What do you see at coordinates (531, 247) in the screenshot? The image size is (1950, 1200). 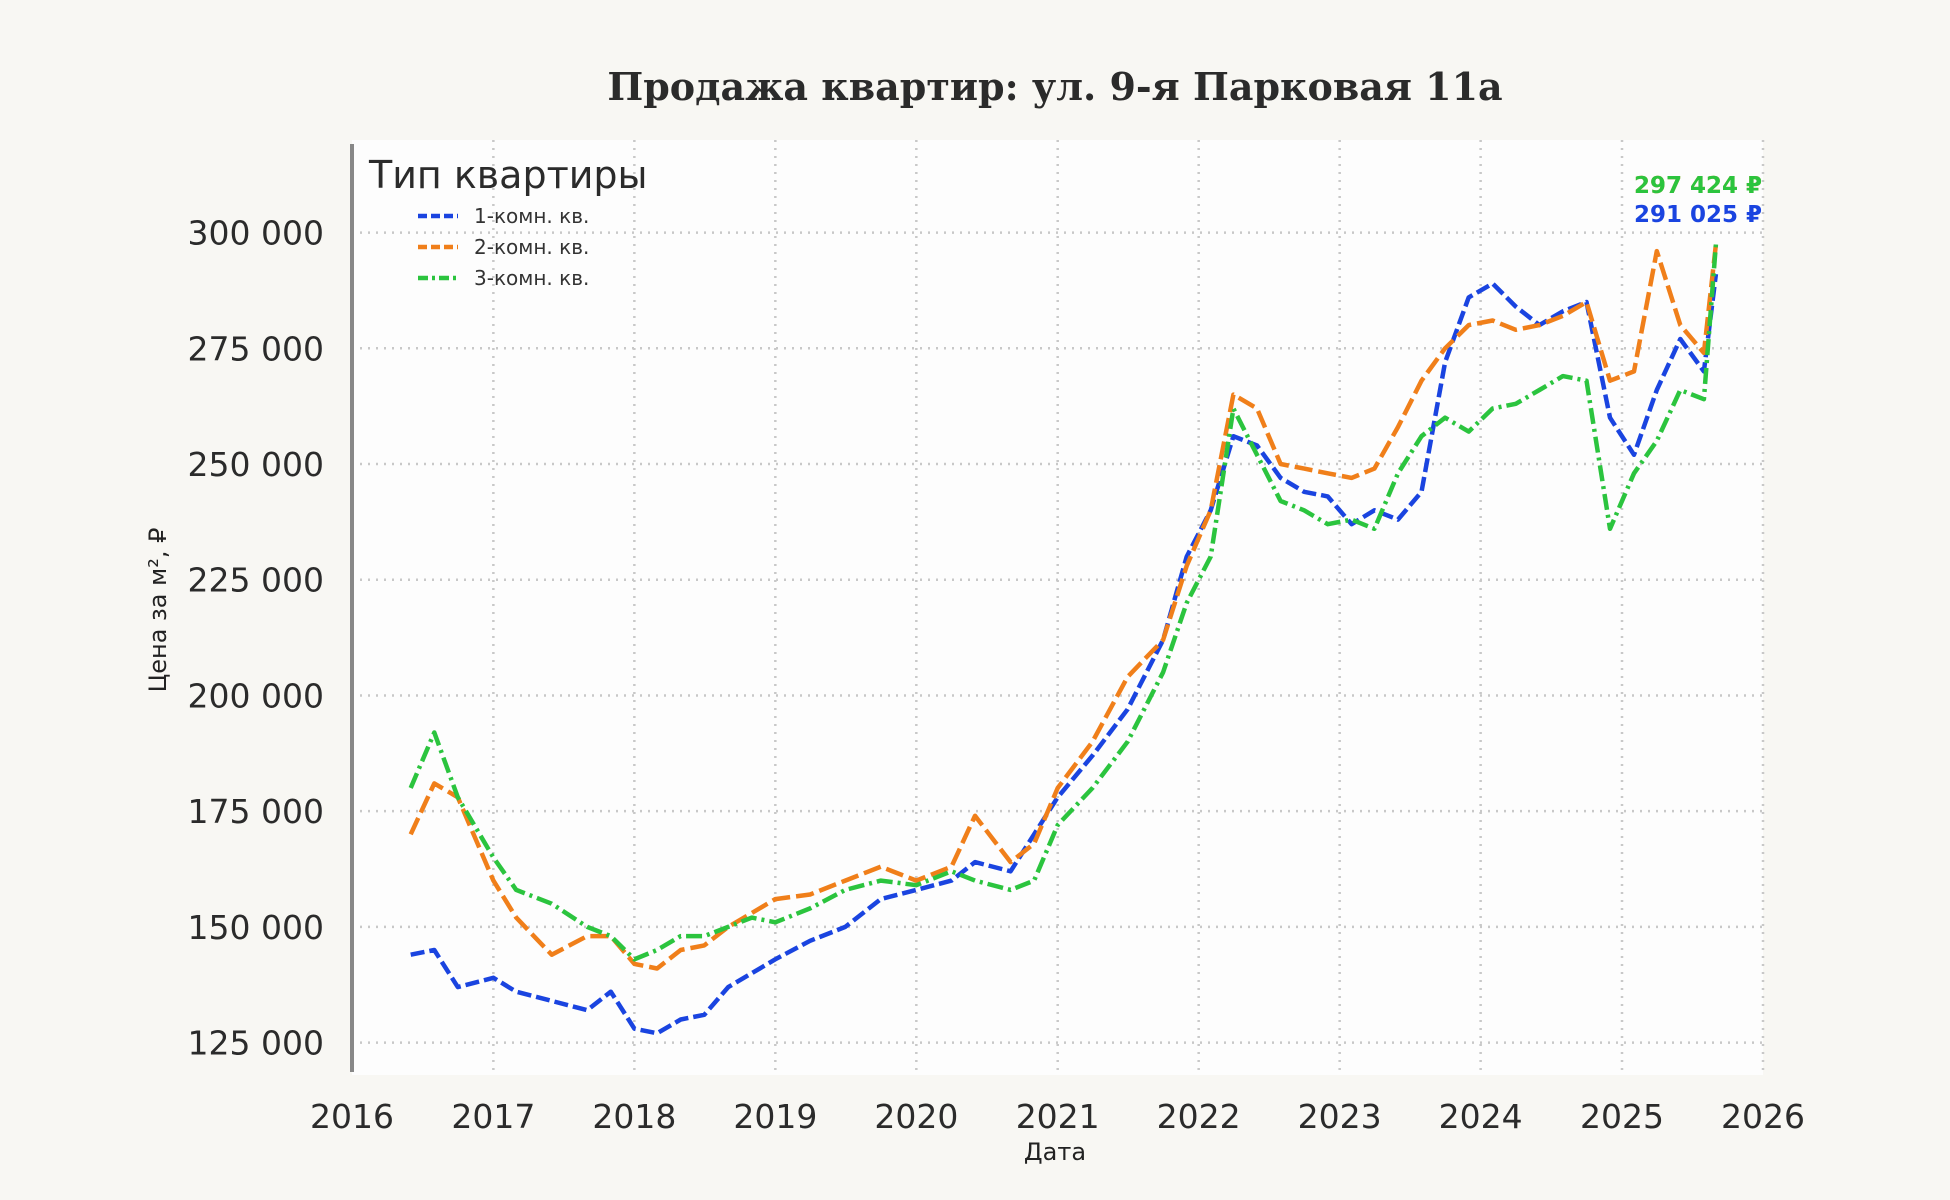 I see `legend-label: 2-комн. кв.` at bounding box center [531, 247].